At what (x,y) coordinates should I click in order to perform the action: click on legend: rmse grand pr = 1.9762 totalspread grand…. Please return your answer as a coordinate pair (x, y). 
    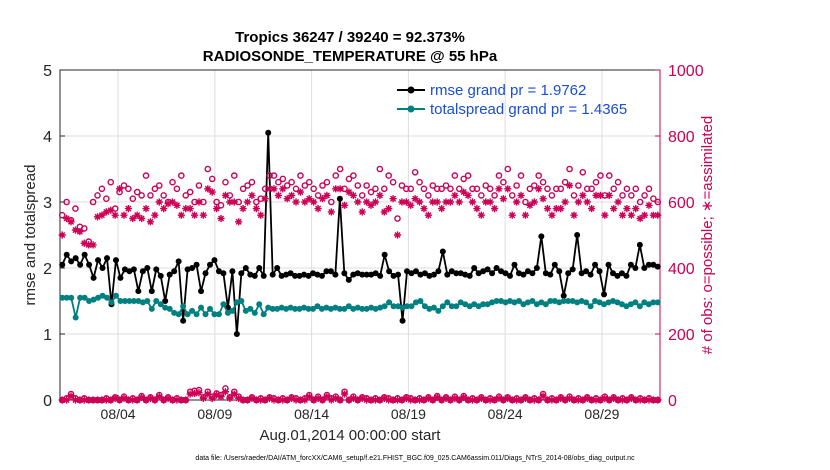
    Looking at the image, I should click on (512, 100).